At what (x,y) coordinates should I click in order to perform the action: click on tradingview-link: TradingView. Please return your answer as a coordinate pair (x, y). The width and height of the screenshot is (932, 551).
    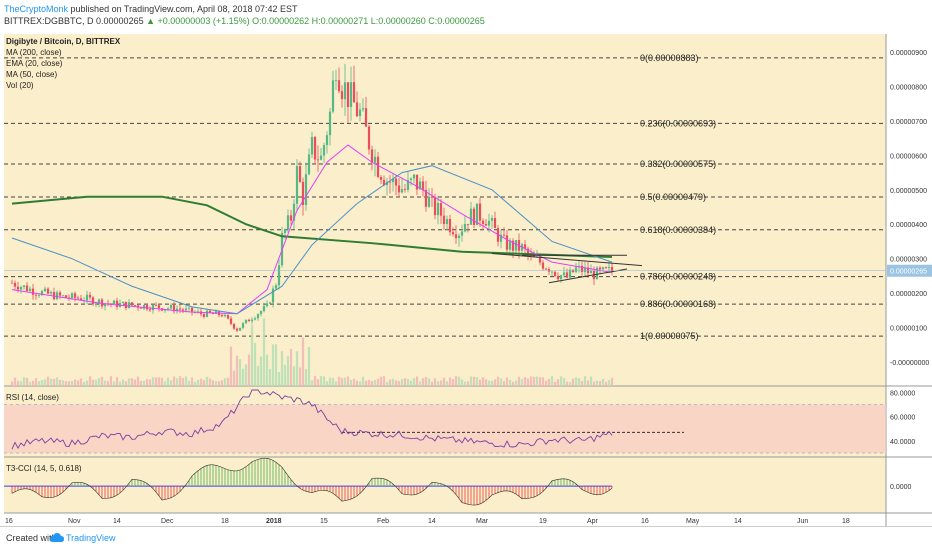
    Looking at the image, I should click on (91, 538).